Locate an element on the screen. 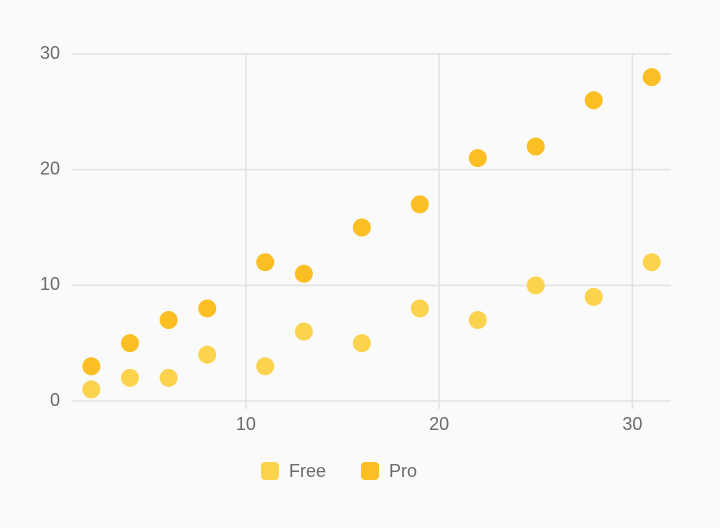 The height and width of the screenshot is (528, 720). y-tick-label: 0 is located at coordinates (55, 400).